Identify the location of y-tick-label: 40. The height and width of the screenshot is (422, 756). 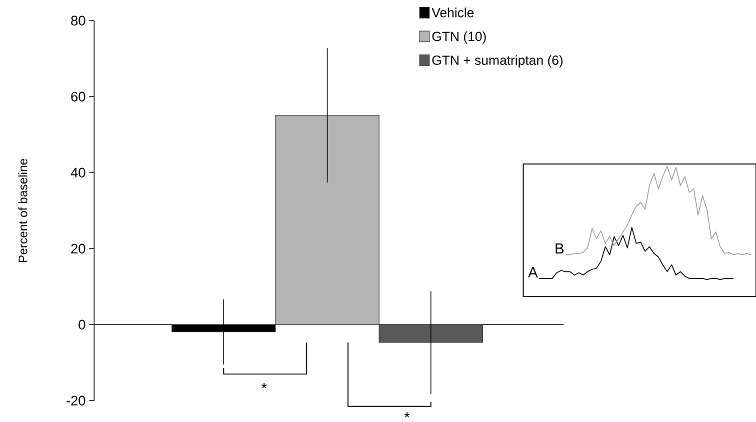
(78, 173).